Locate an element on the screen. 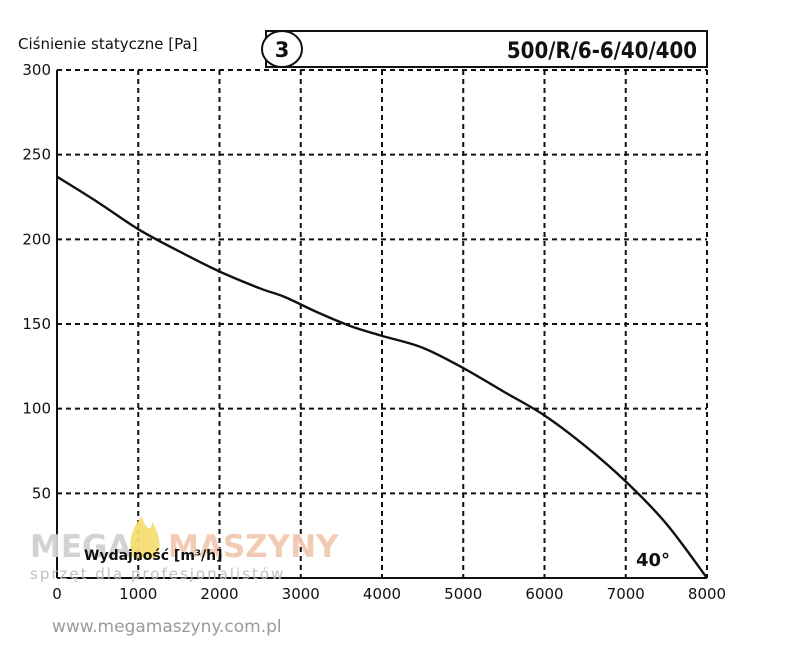 The width and height of the screenshot is (800, 661). curve-number-badge is located at coordinates (282, 49).